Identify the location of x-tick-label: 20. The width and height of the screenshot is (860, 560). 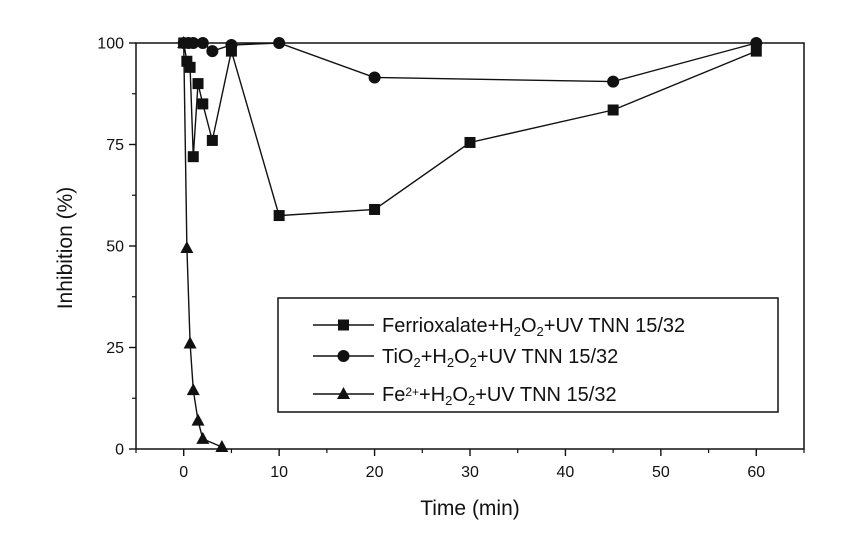
(375, 472).